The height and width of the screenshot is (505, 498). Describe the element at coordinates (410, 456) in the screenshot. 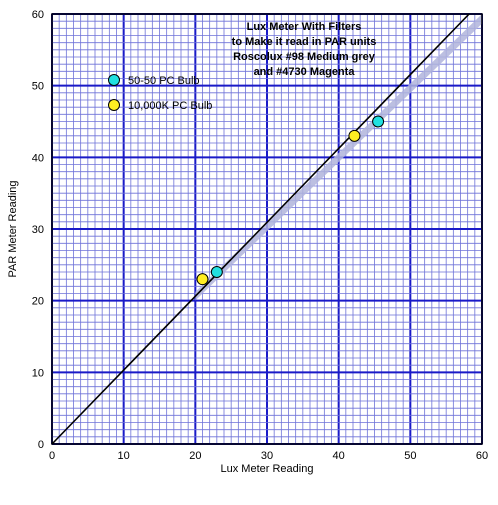

I see `x-tick-label: 50` at that location.